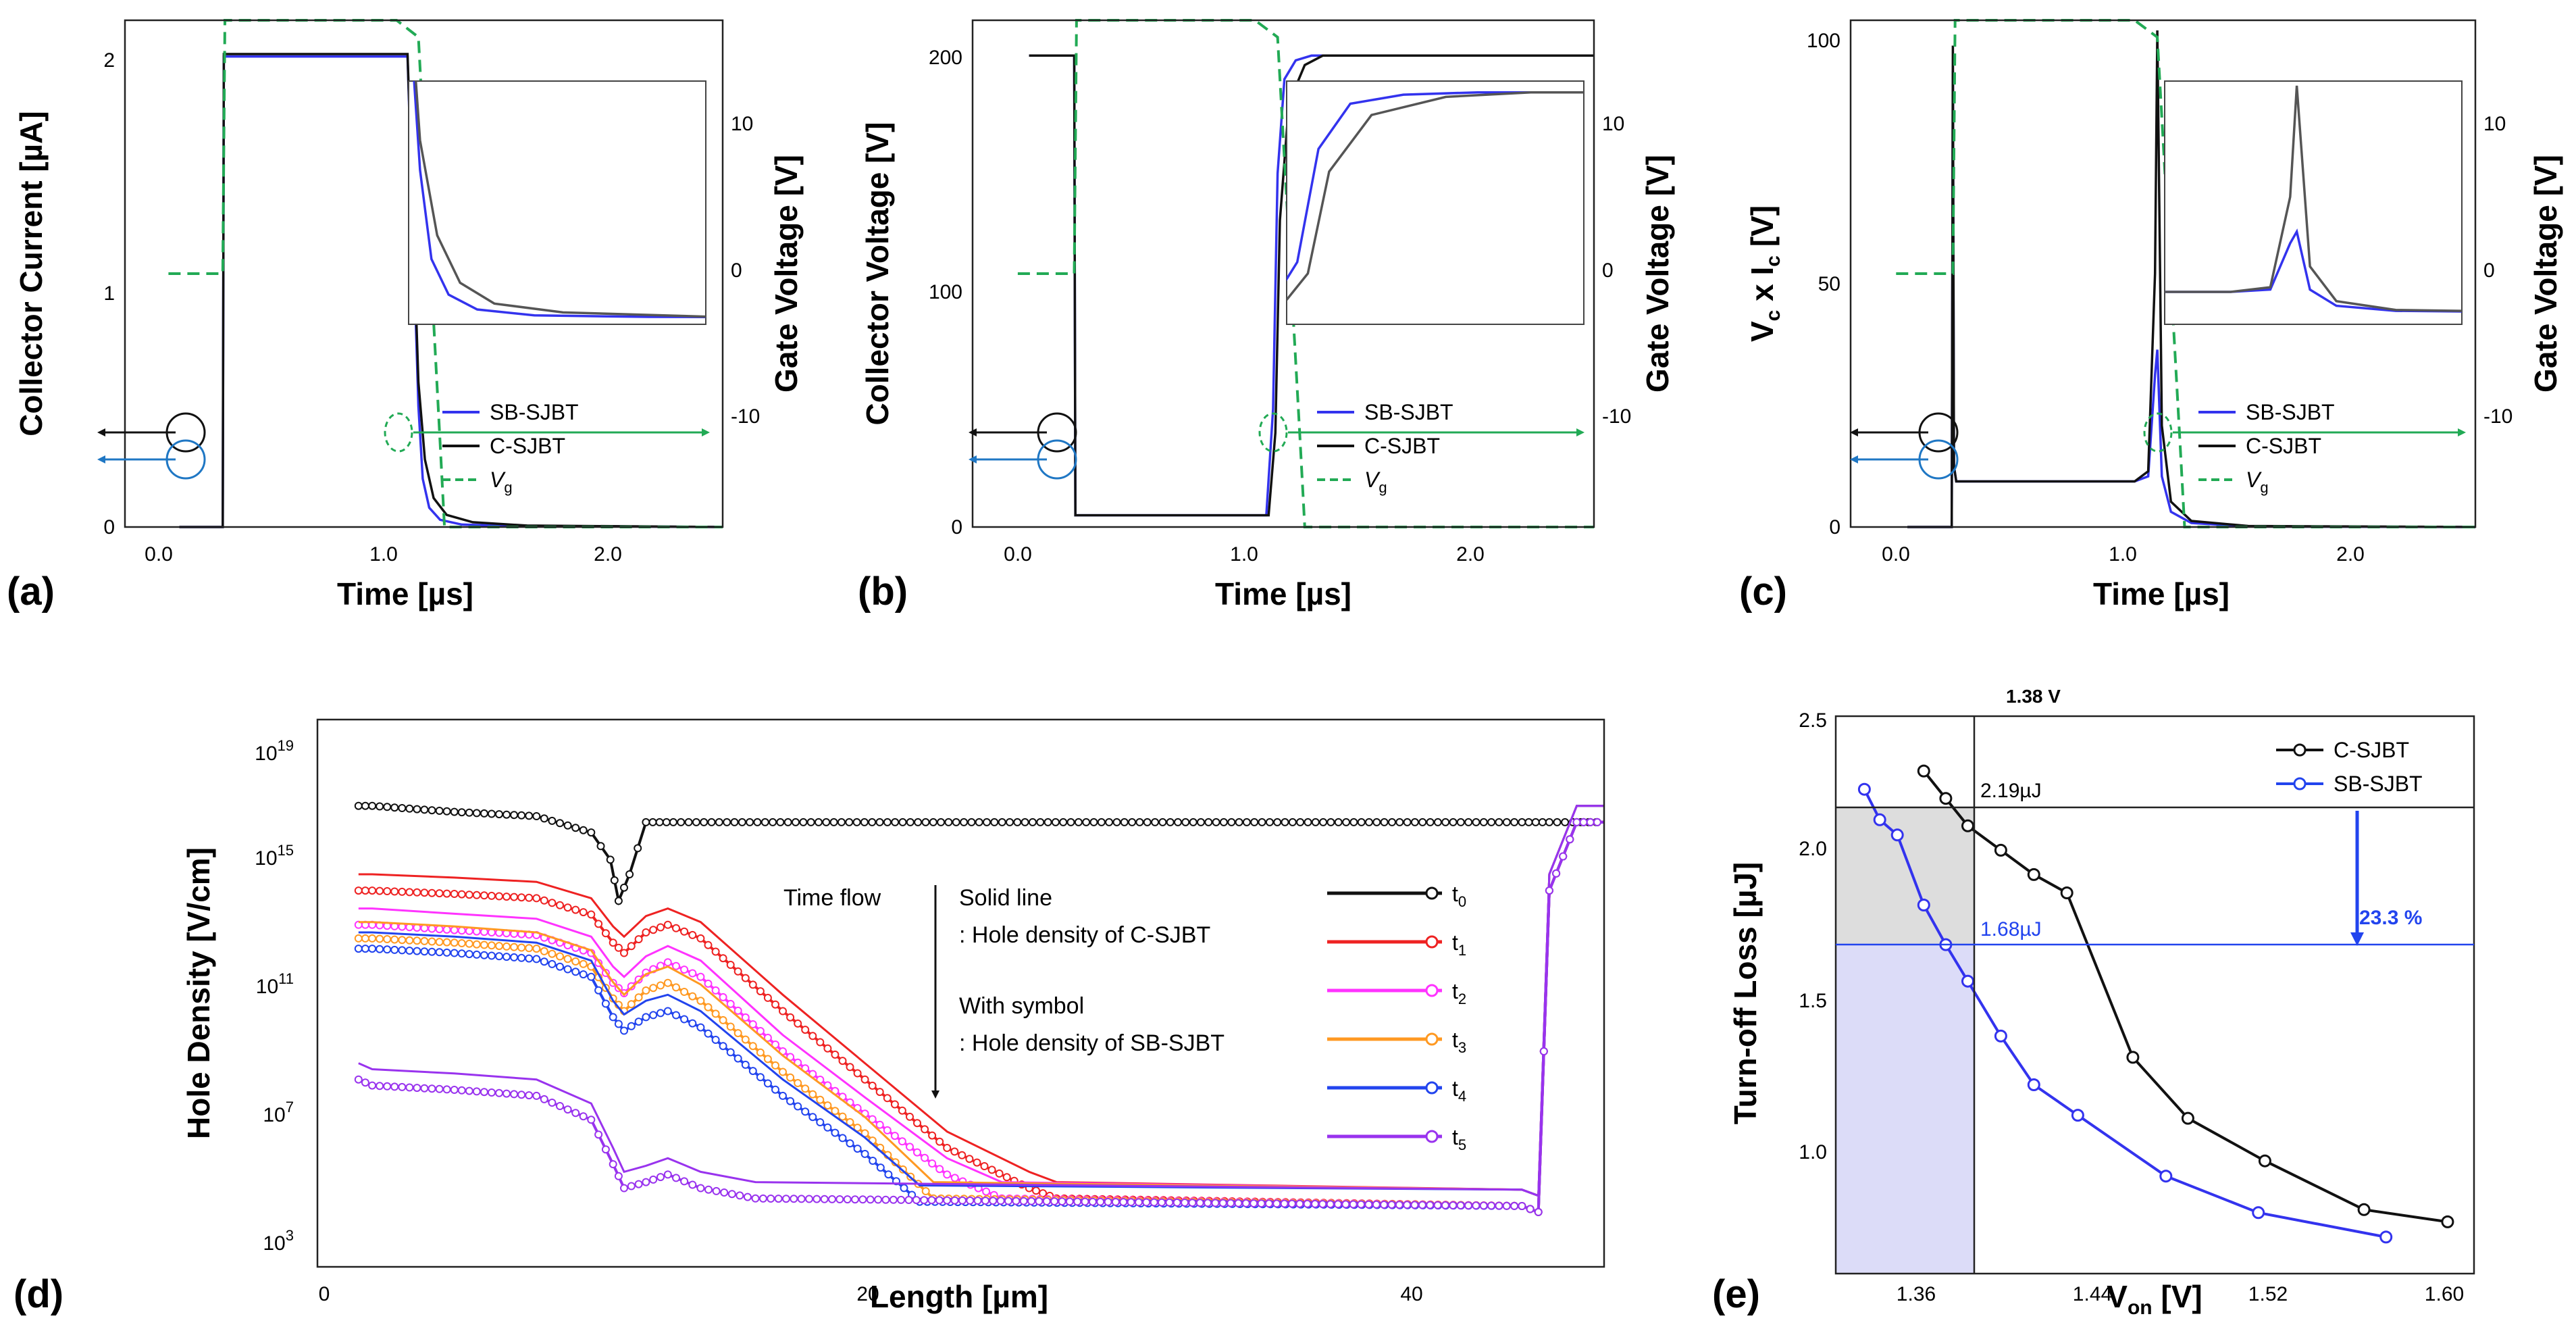 The height and width of the screenshot is (1329, 2576). What do you see at coordinates (1455, 942) in the screenshot?
I see `legend-label-base: t` at bounding box center [1455, 942].